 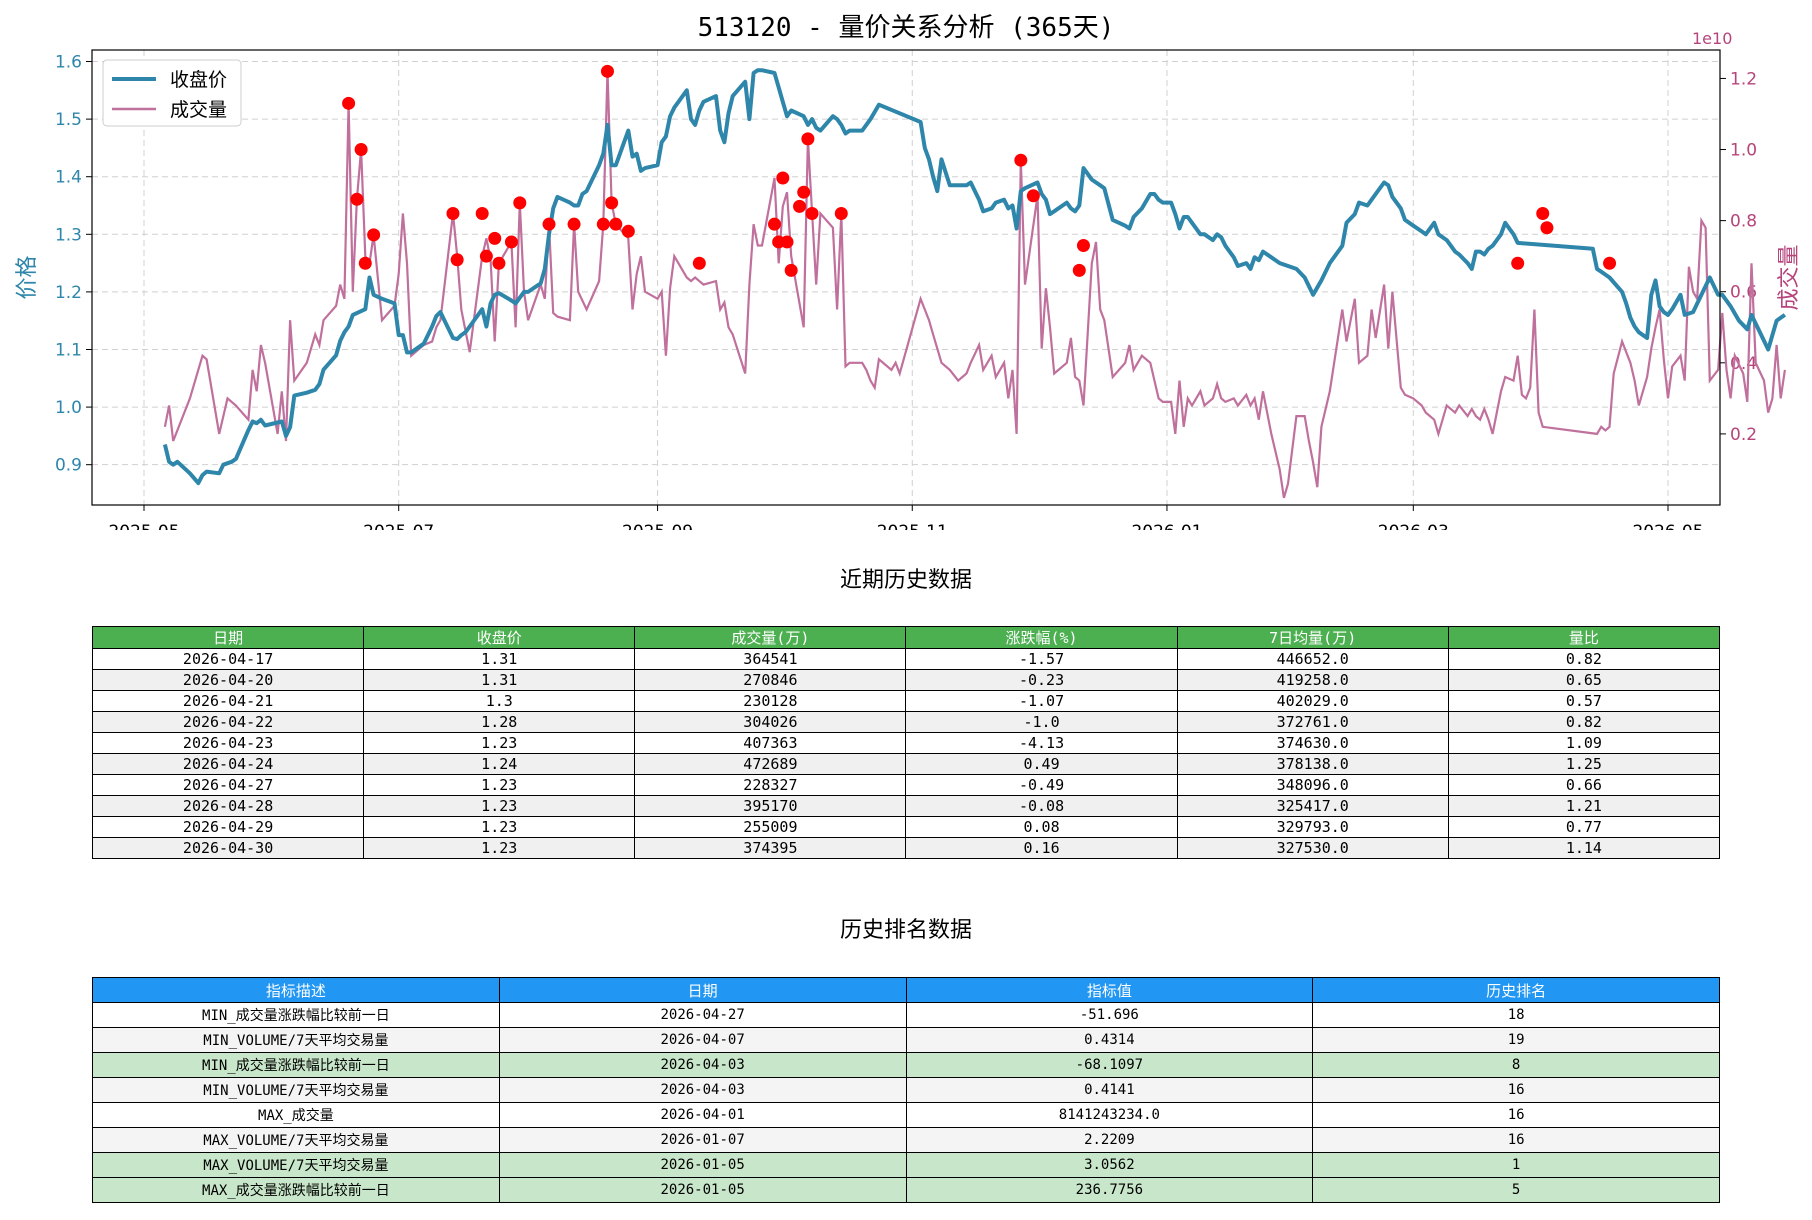 What do you see at coordinates (1516, 990) in the screenshot?
I see `column-header: 历史排名` at bounding box center [1516, 990].